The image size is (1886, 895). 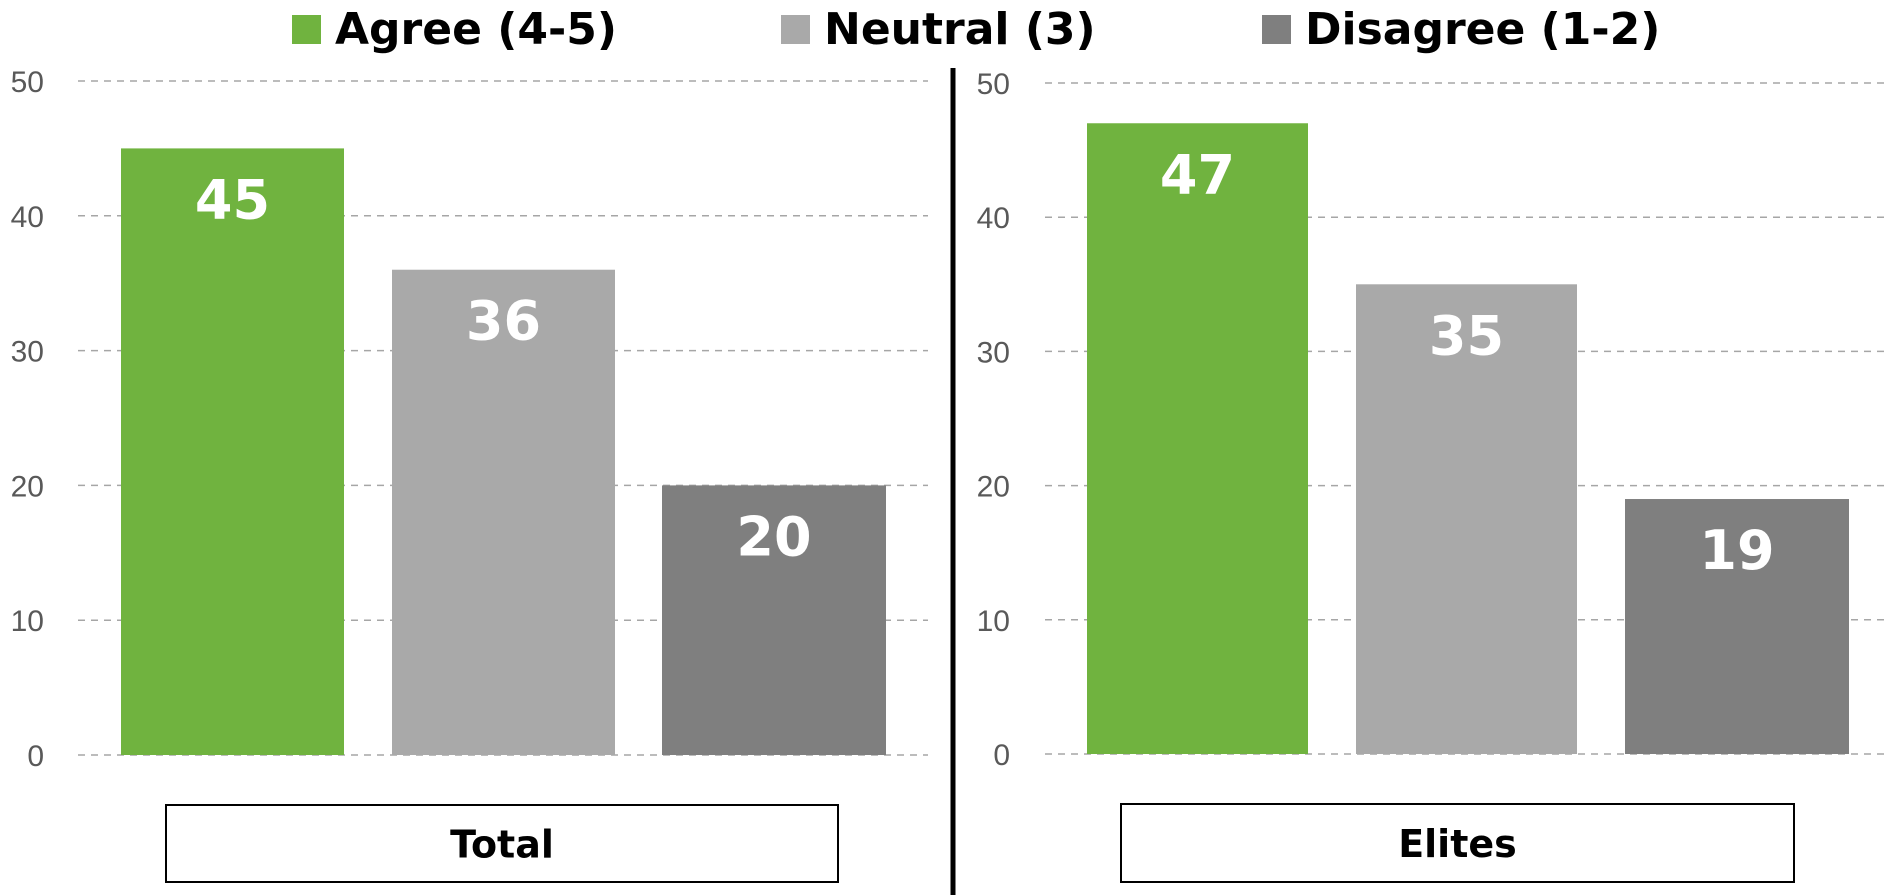 What do you see at coordinates (476, 29) in the screenshot?
I see `legend-label: Agree (4-5)` at bounding box center [476, 29].